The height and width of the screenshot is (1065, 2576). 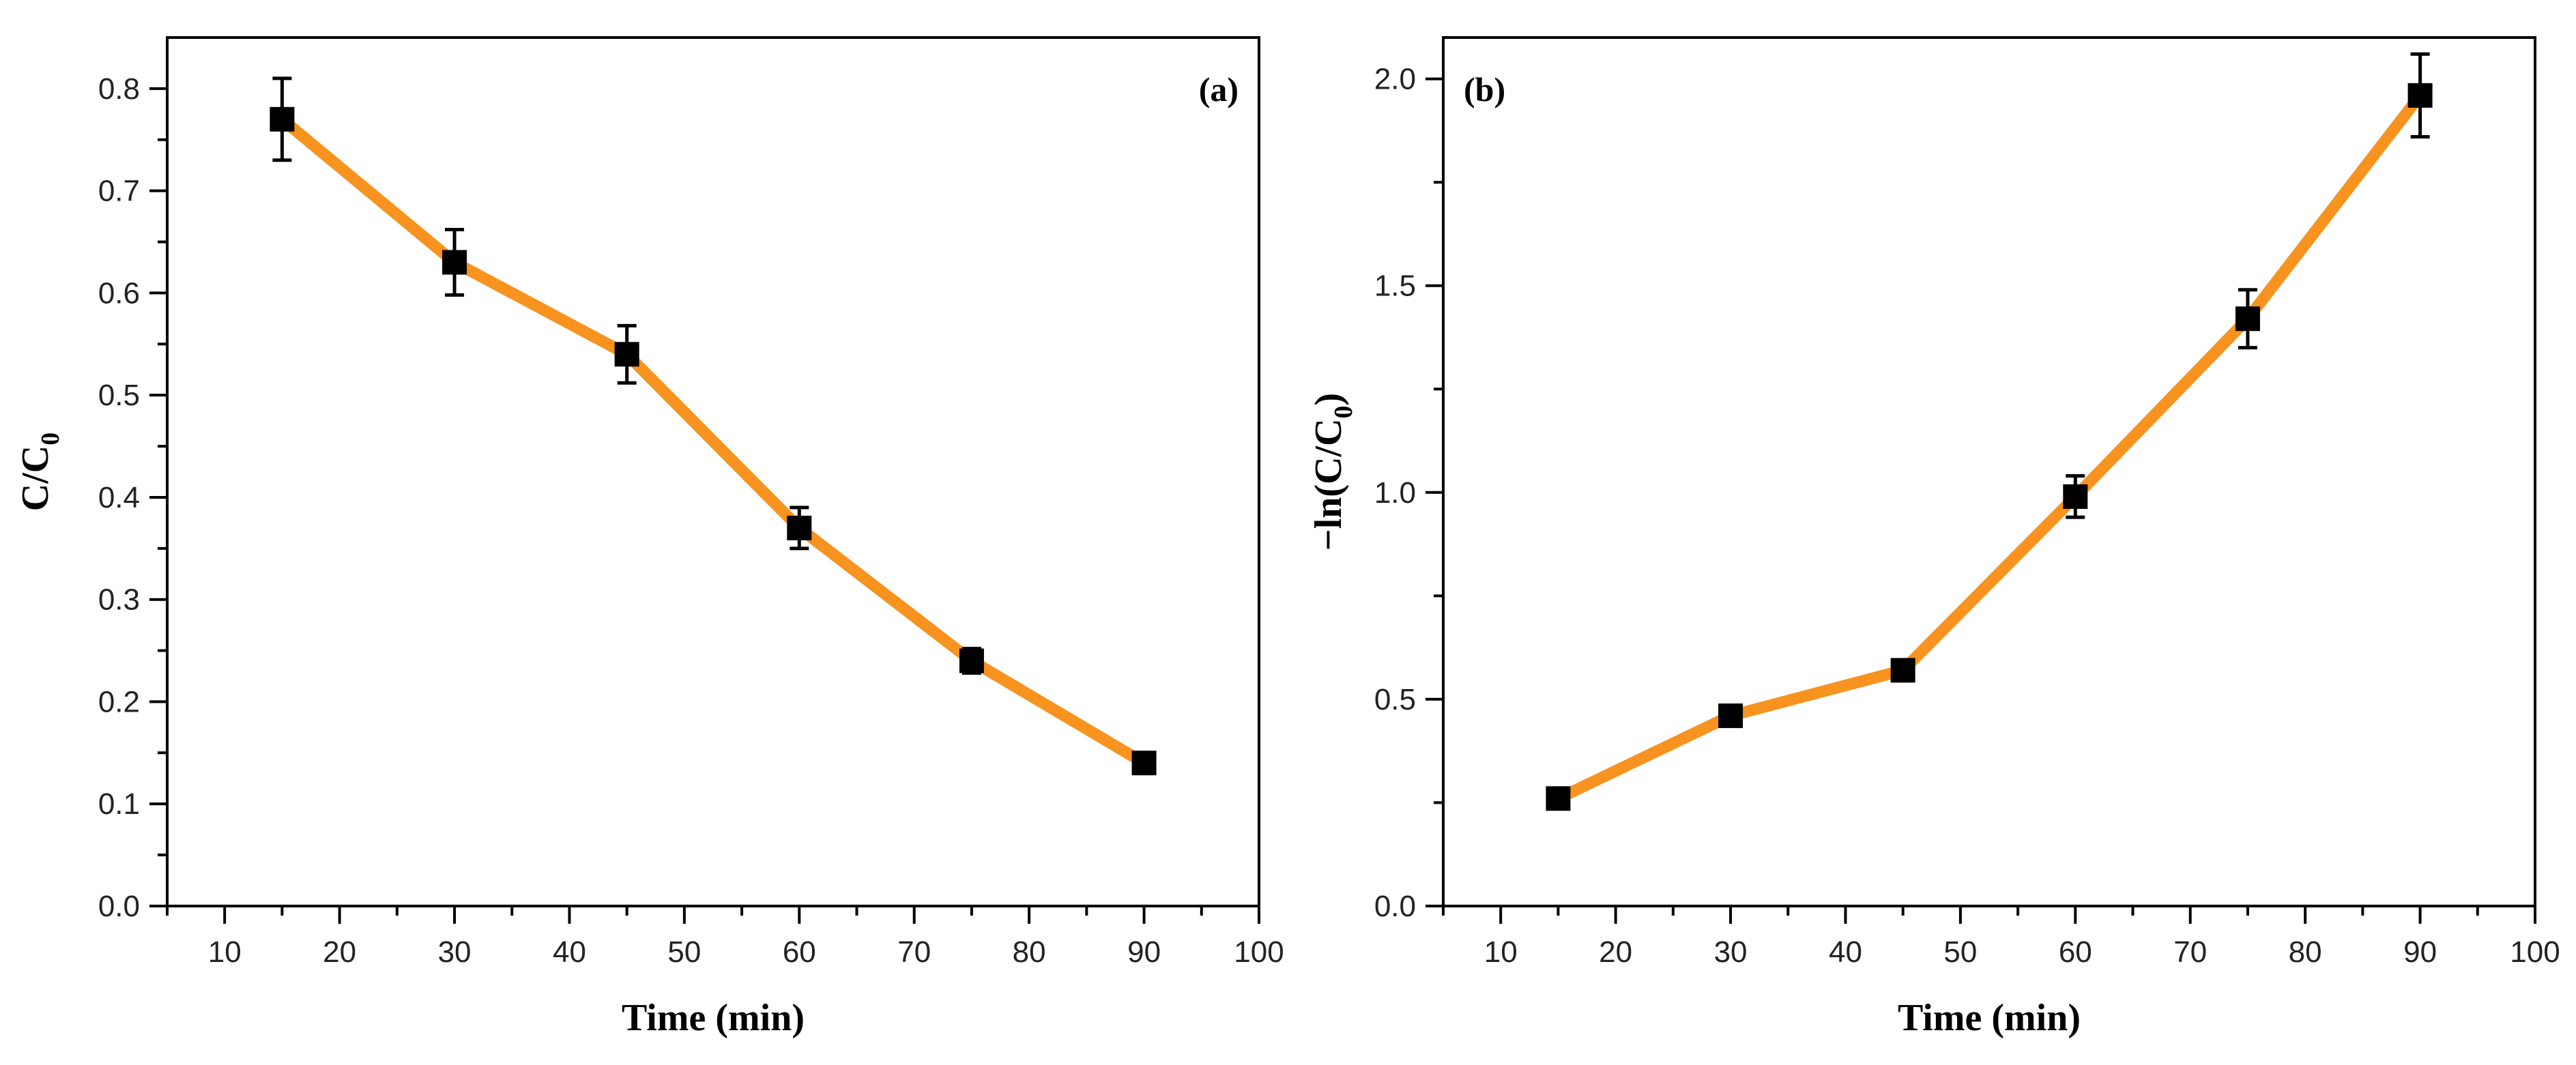 What do you see at coordinates (1395, 79) in the screenshot?
I see `y-tick-label: 2.0` at bounding box center [1395, 79].